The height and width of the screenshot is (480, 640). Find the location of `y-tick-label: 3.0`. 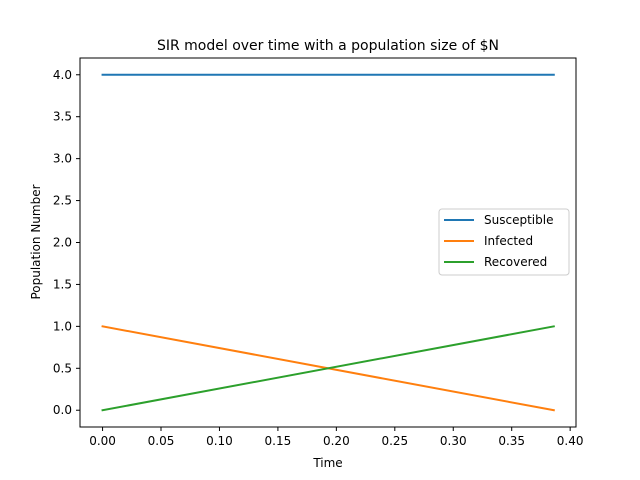

y-tick-label: 3.0 is located at coordinates (62, 159).